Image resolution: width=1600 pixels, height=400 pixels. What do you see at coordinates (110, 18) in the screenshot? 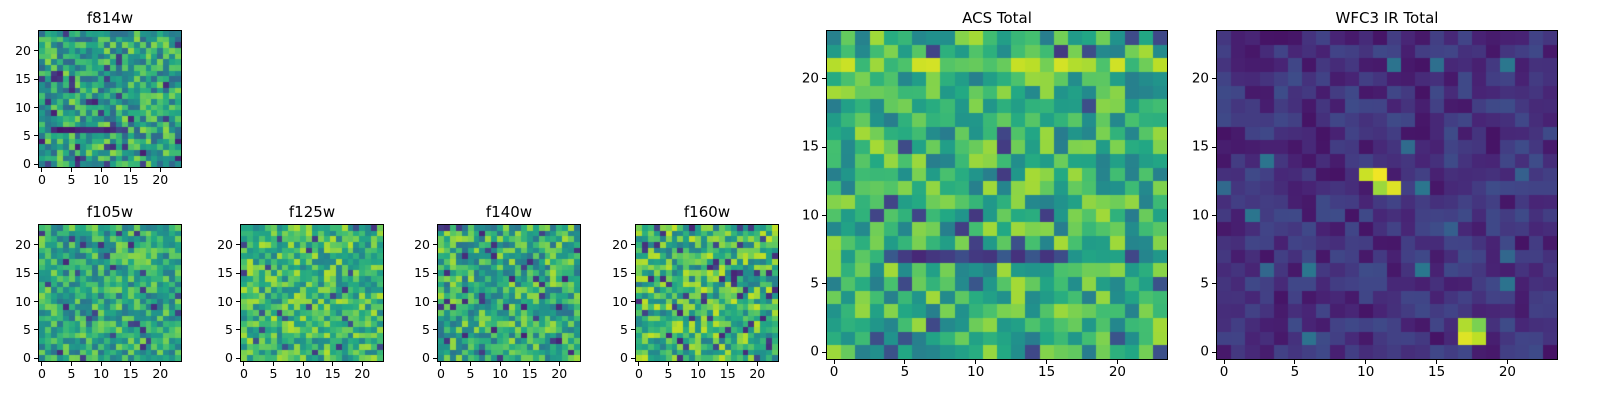
I see `panel-title-f814w: f814w` at bounding box center [110, 18].